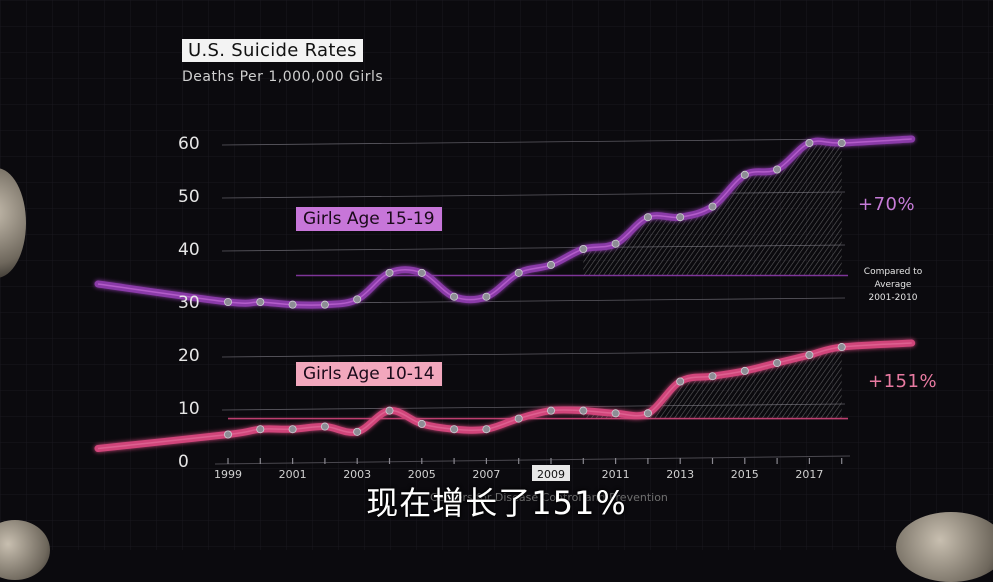 Image resolution: width=993 pixels, height=582 pixels. What do you see at coordinates (283, 77) in the screenshot?
I see `chart-subtitle: Deaths Per 1,000,000 Girls` at bounding box center [283, 77].